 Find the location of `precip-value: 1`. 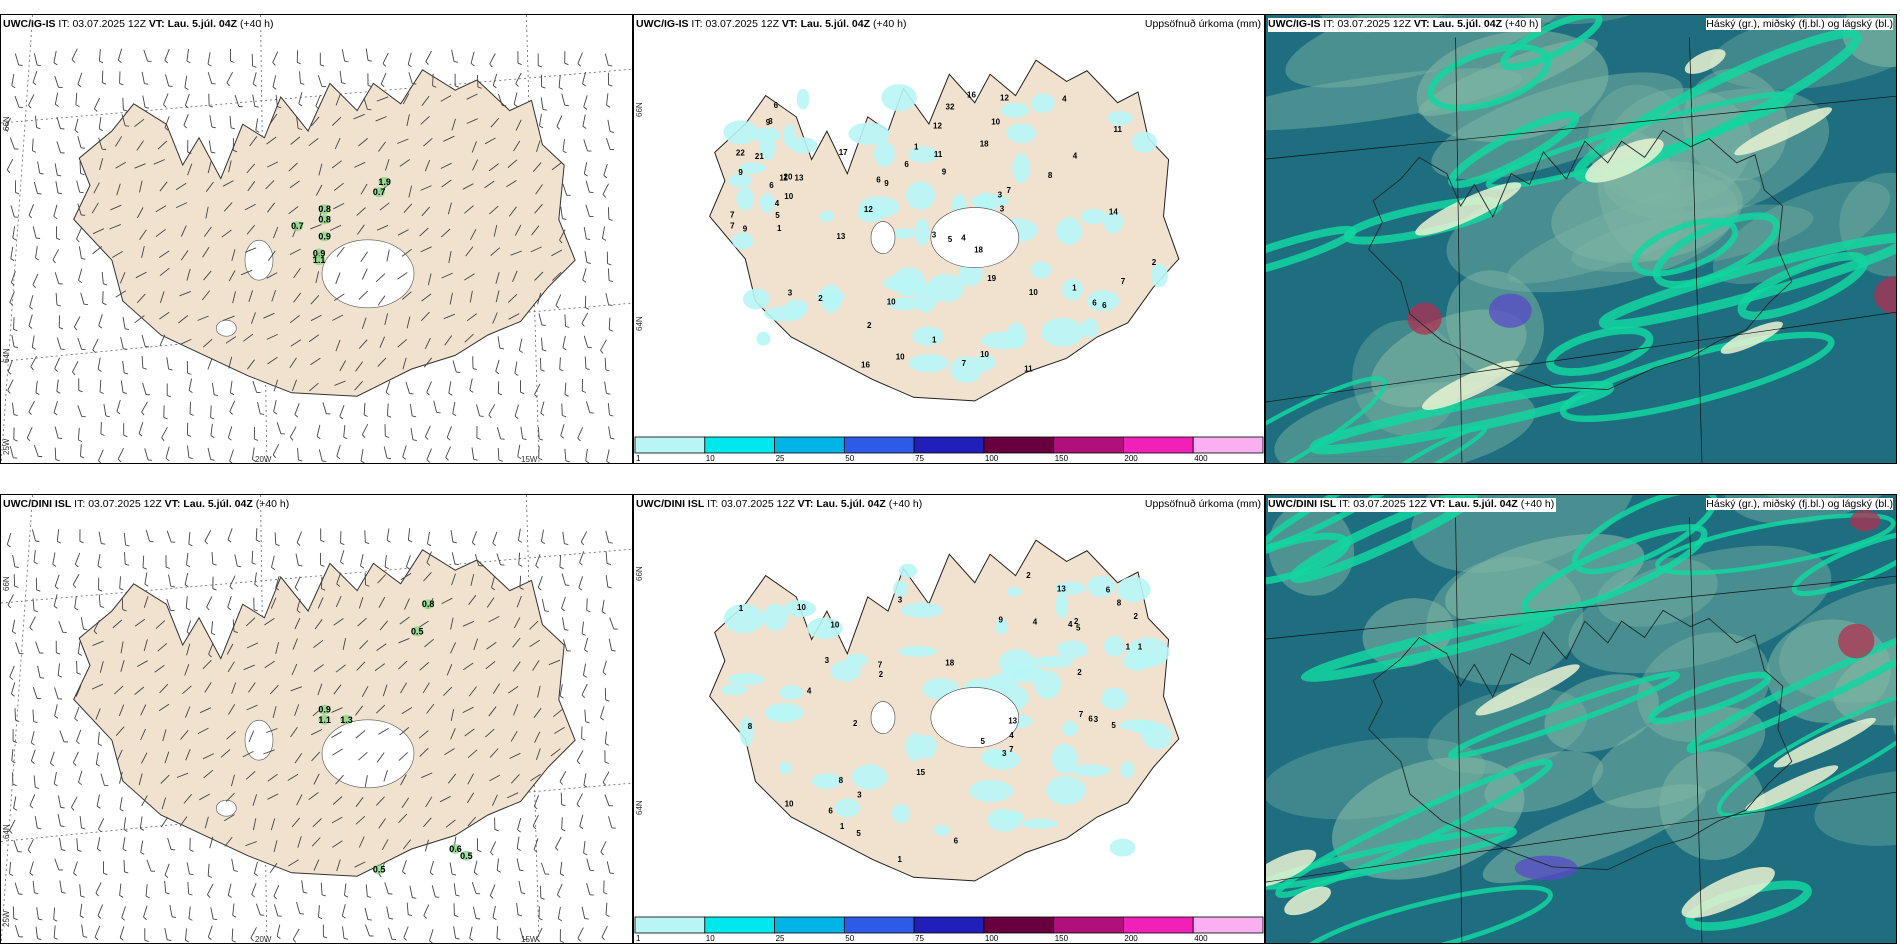

precip-value: 1 is located at coordinates (934, 340).